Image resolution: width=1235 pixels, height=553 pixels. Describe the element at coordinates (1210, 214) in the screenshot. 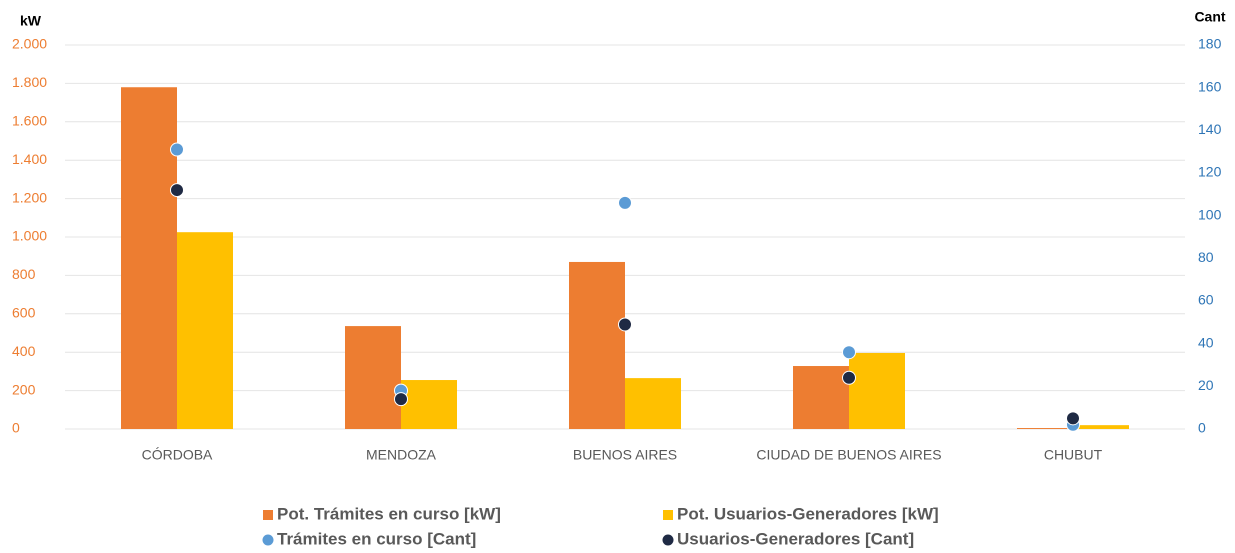

I see `y2-tick-label: 100` at that location.